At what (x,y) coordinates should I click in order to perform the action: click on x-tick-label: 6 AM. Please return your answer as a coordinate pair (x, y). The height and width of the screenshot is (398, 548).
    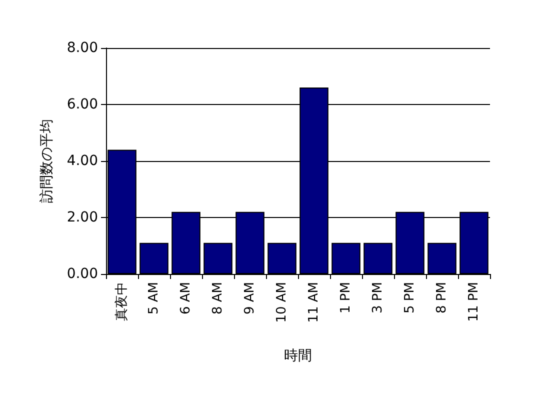
    Looking at the image, I should click on (186, 298).